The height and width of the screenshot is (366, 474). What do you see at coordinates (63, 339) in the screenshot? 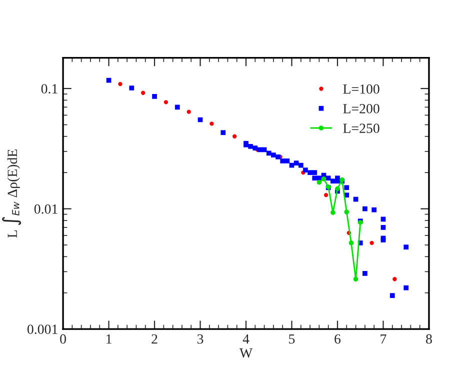
I see `x-tick-label: 0` at bounding box center [63, 339].